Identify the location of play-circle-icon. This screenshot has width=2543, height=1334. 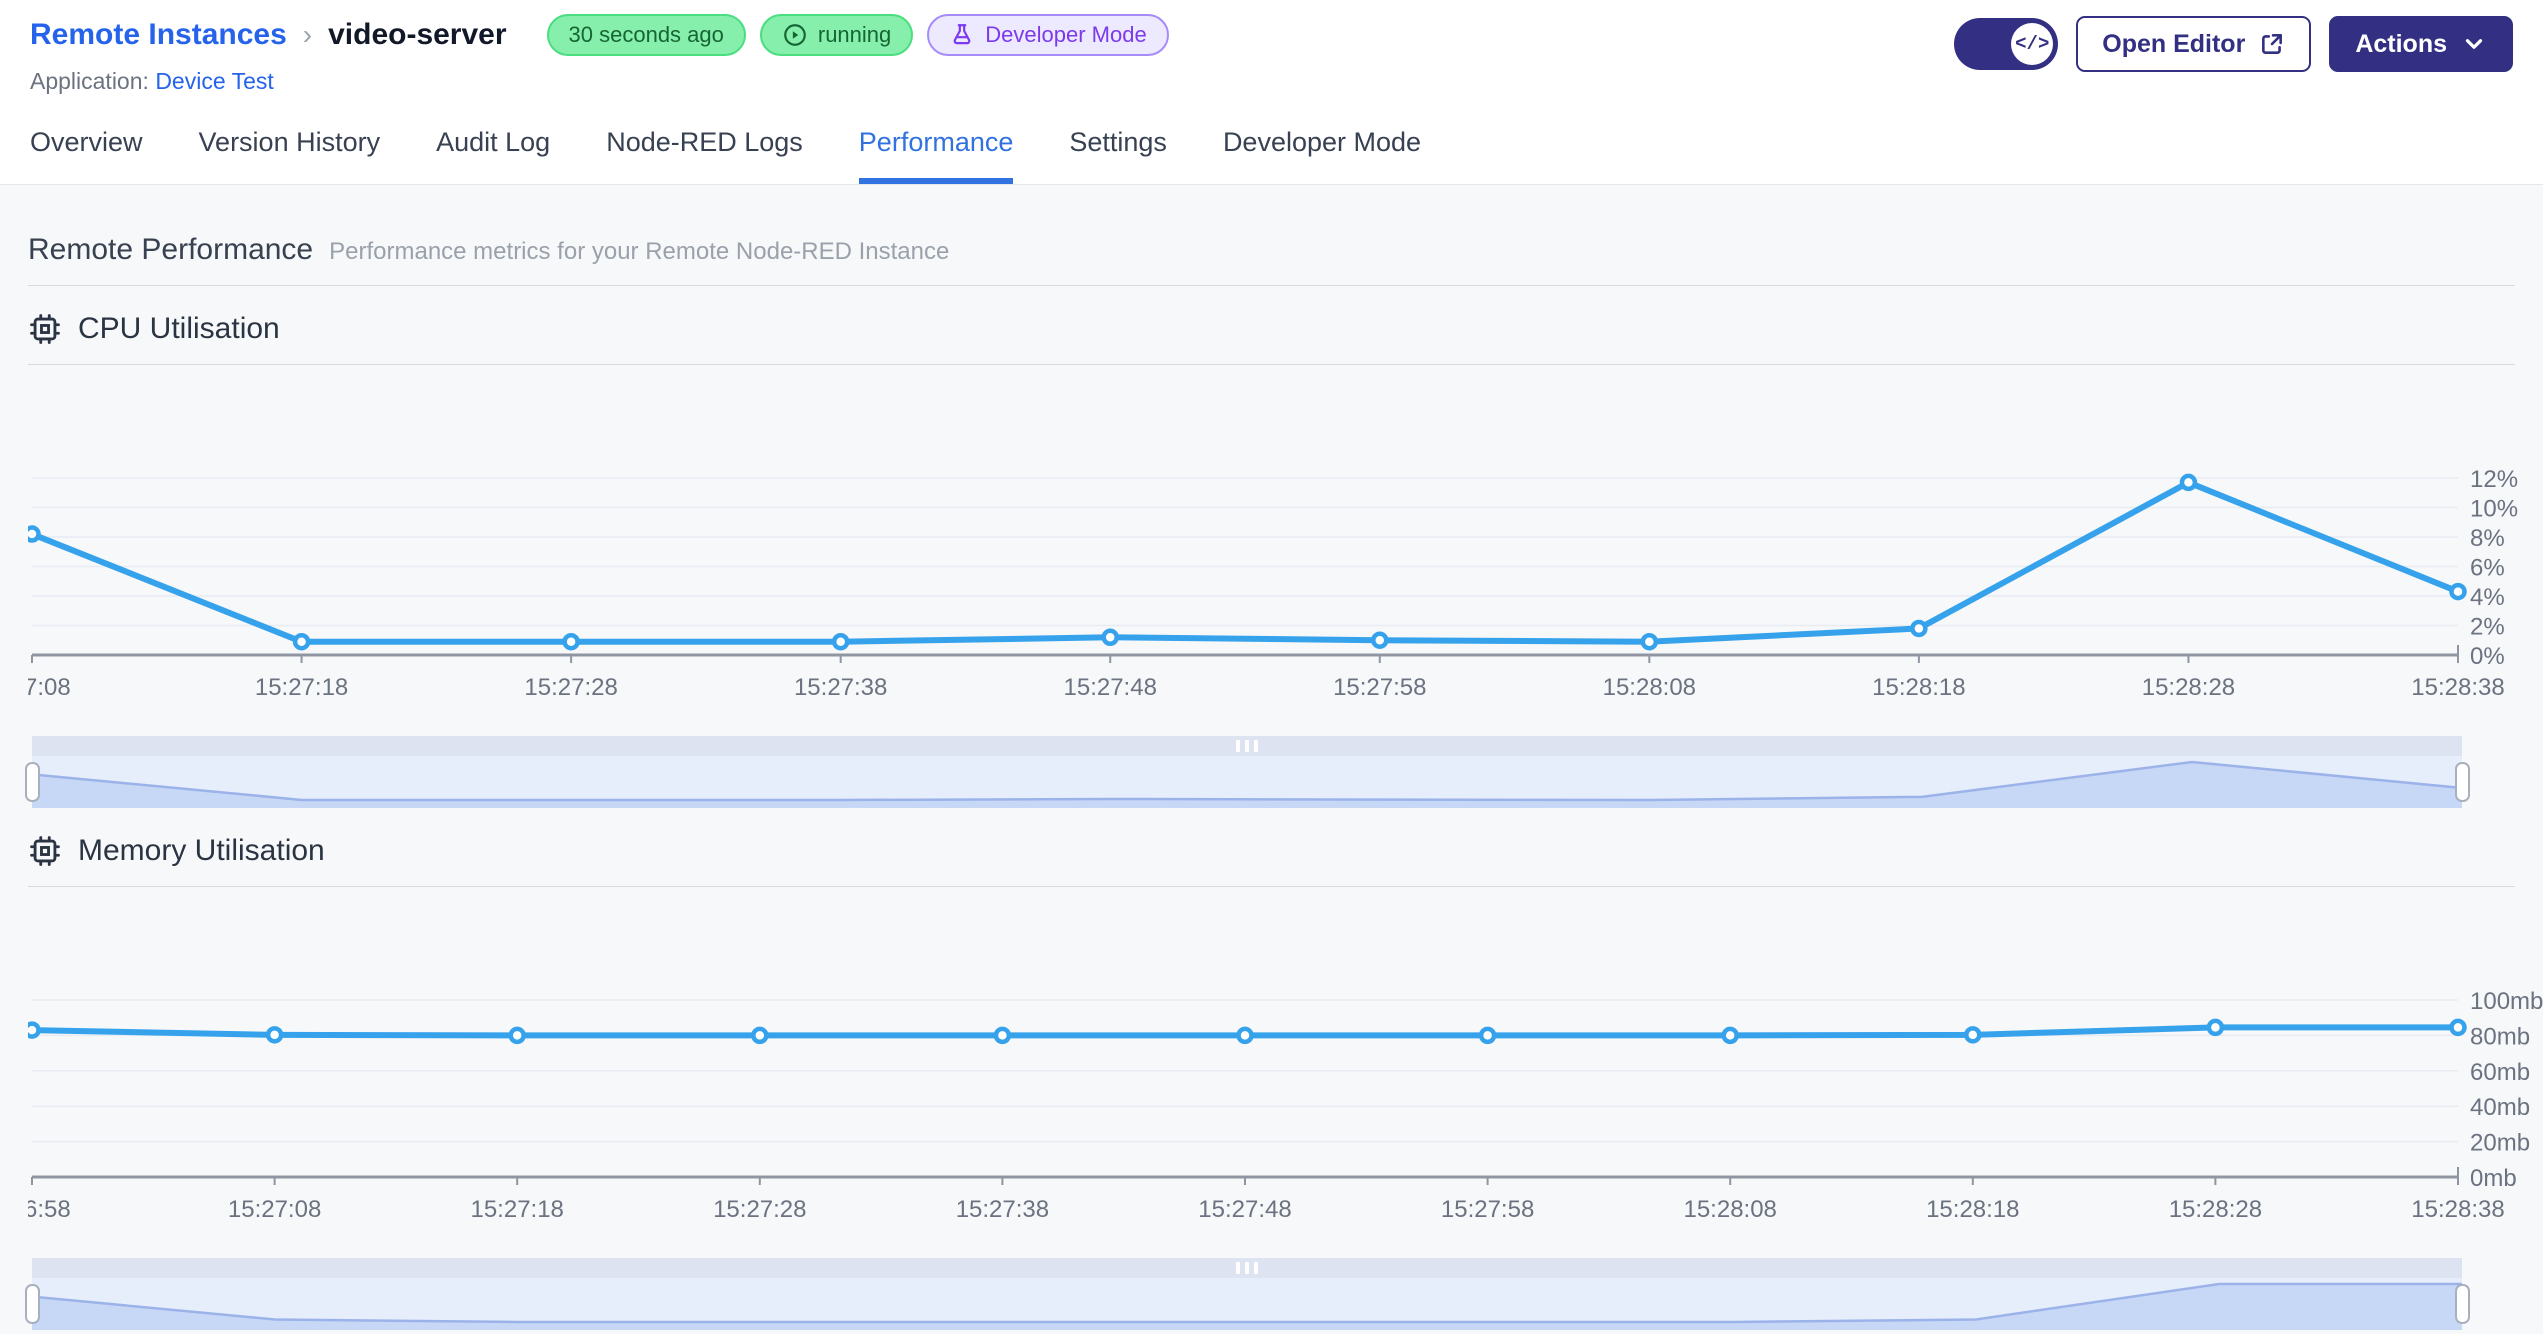
(795, 35).